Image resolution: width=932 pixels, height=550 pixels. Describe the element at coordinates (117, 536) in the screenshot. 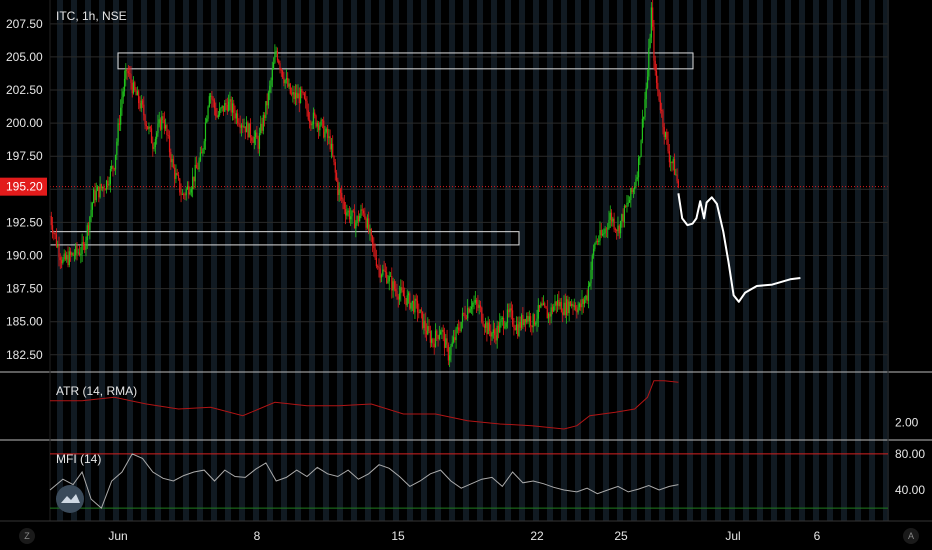

I see `time-tick-label: Jun` at that location.